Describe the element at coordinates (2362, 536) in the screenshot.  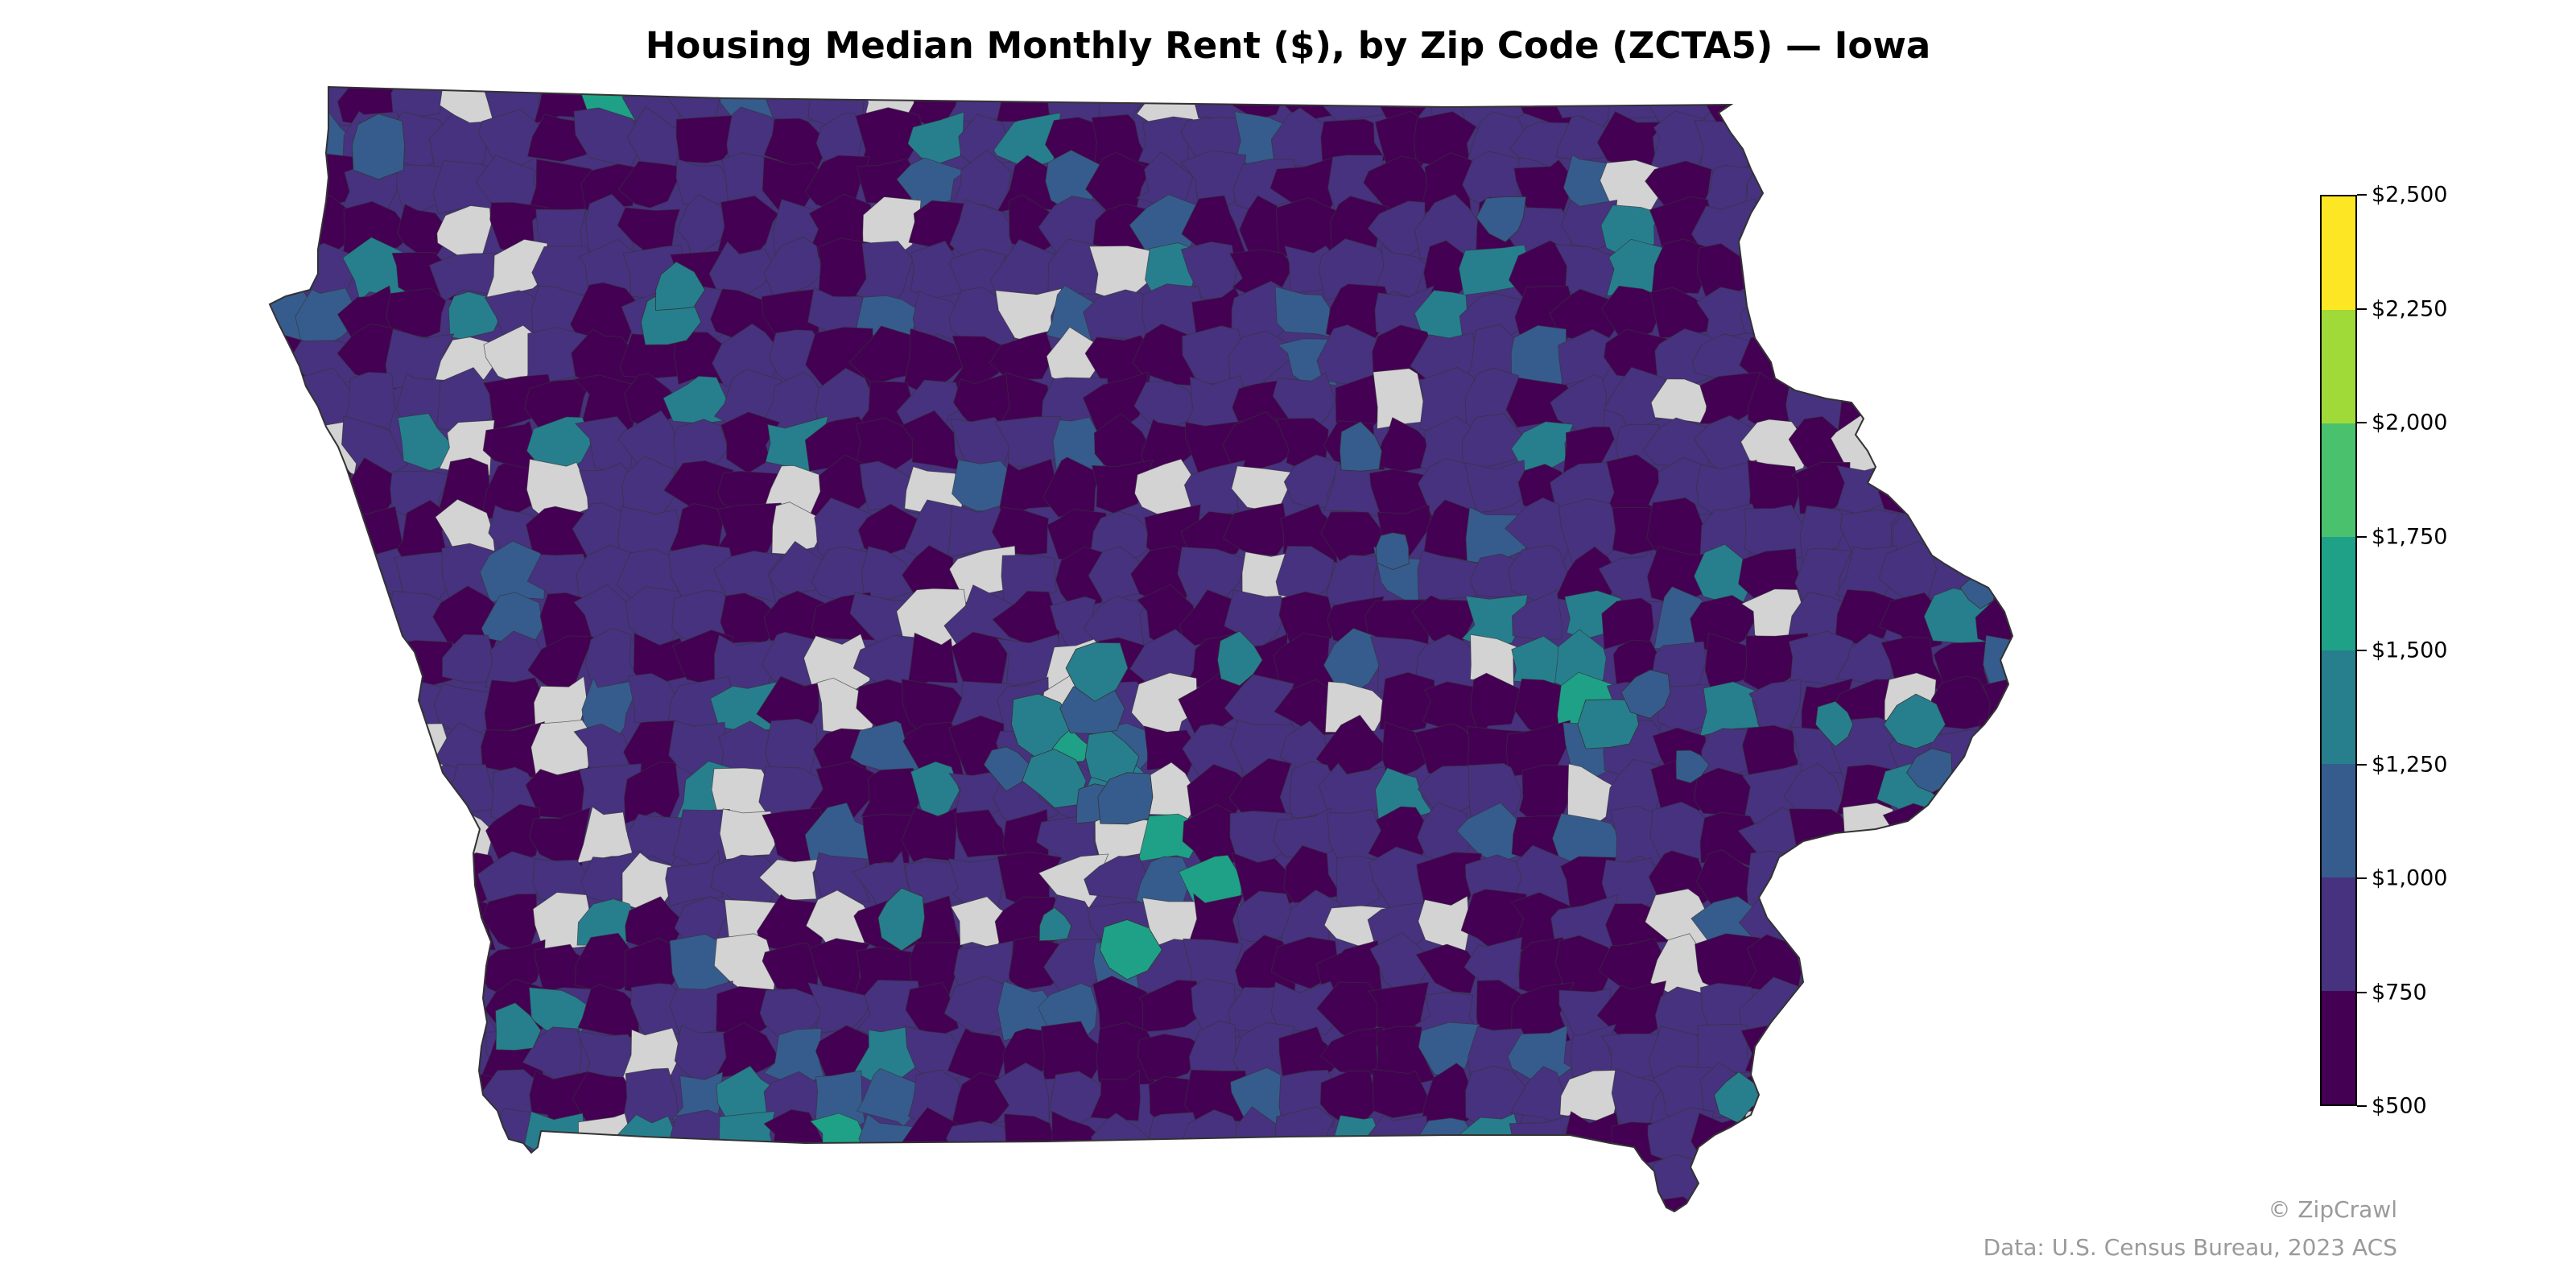
I see `colorbar-tick` at that location.